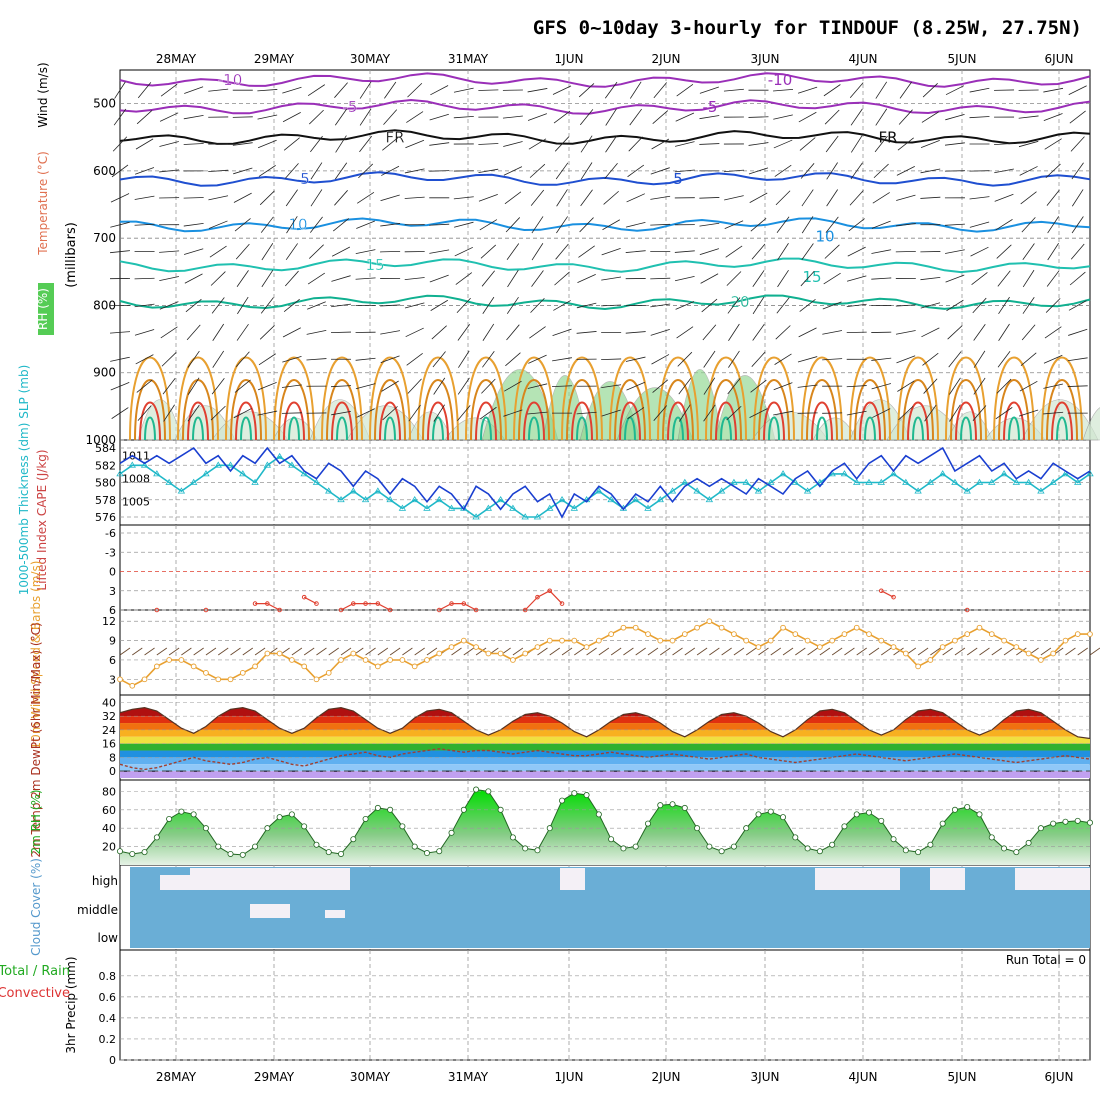  Describe the element at coordinates (605, 303) in the screenshot. I see `isotherm-line` at that location.